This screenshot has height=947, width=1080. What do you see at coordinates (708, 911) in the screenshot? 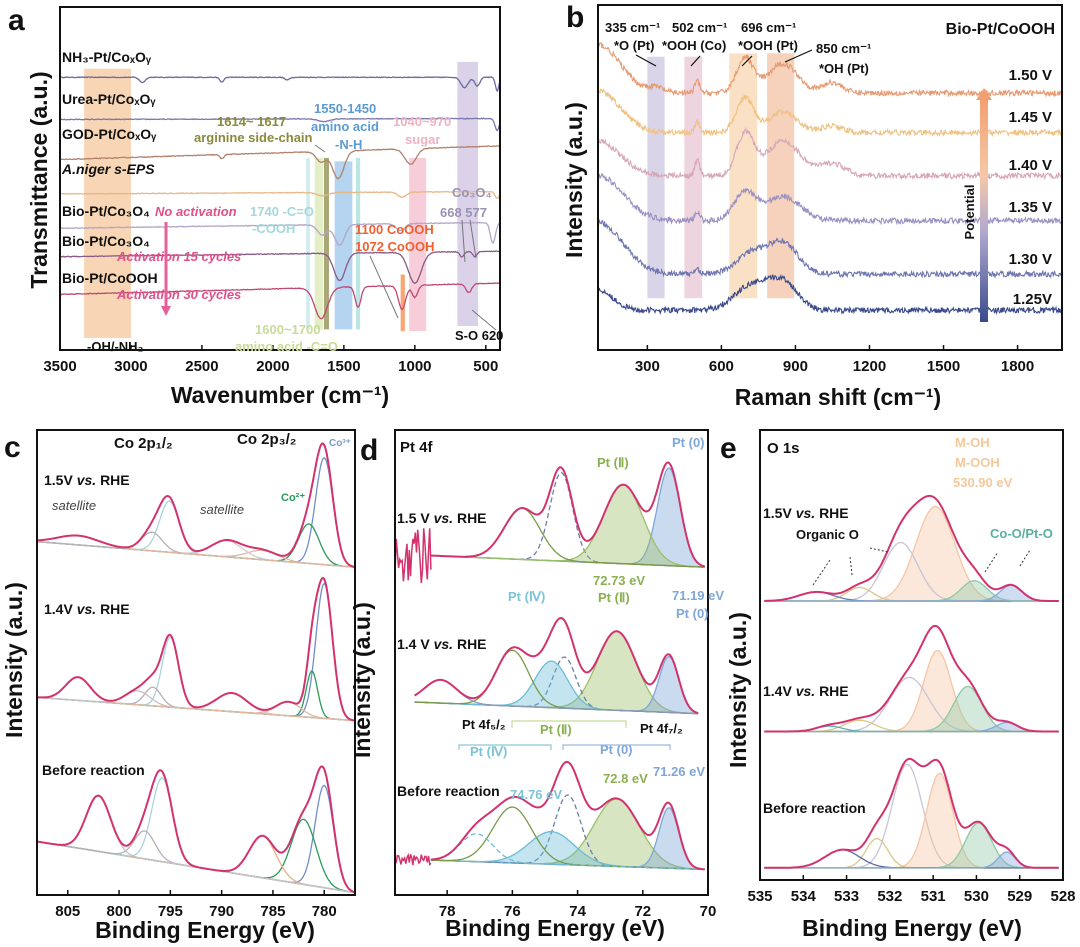
I see `x-tick-label: 70` at bounding box center [708, 911].